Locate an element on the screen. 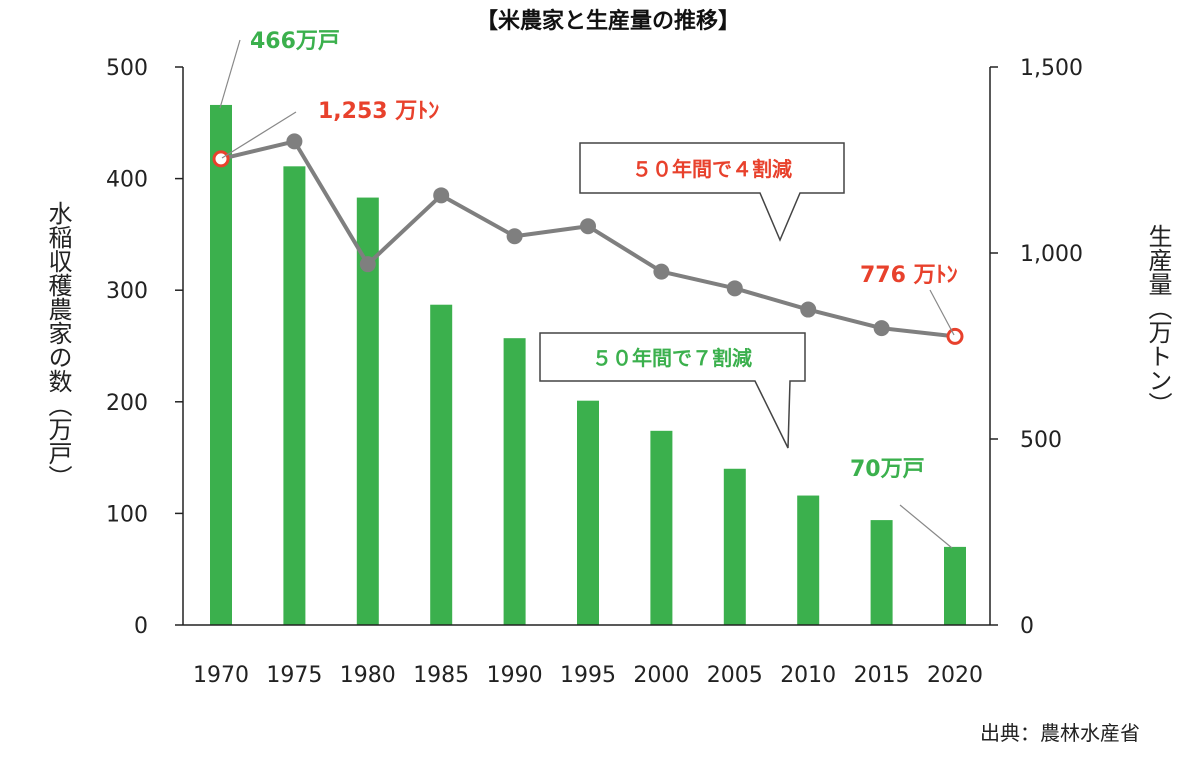 Image resolution: width=1200 pixels, height=771 pixels. y-right-tick-label: 0 is located at coordinates (1027, 626).